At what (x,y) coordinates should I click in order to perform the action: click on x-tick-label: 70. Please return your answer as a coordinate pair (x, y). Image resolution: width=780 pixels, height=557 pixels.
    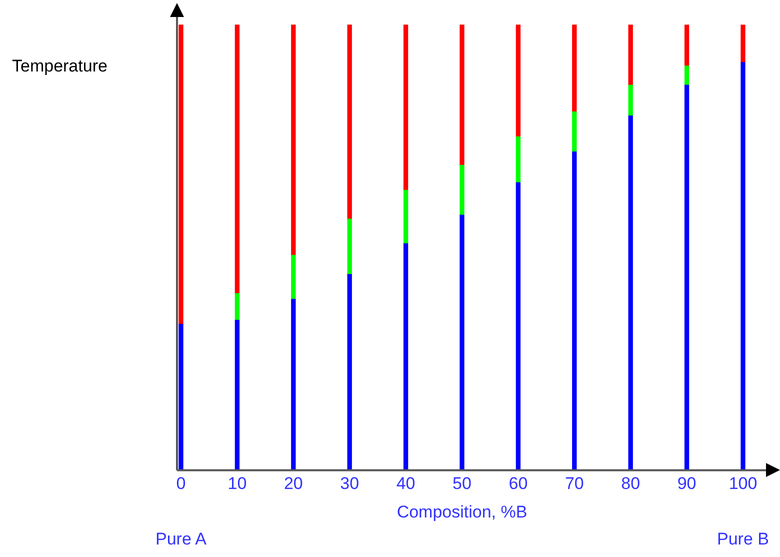
    Looking at the image, I should click on (574, 484).